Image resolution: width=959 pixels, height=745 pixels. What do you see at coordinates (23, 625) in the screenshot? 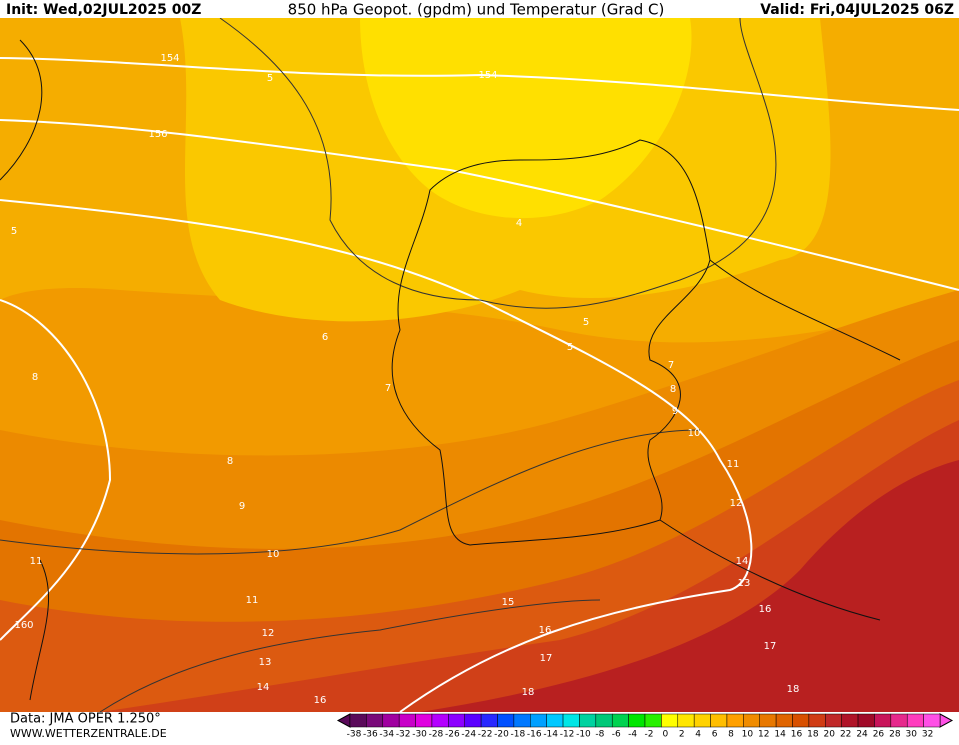
I see `contour-label: 160` at bounding box center [23, 625].